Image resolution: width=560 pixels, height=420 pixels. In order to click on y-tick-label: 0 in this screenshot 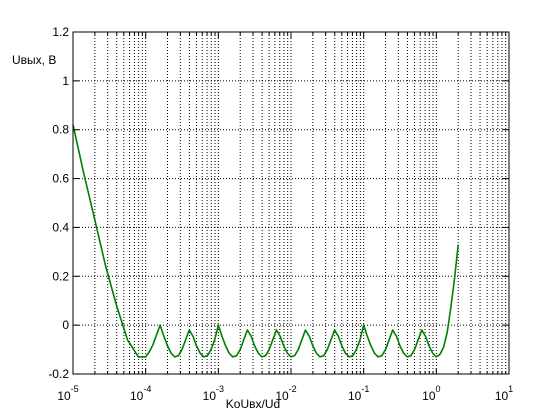, I will do `click(65, 325)`.